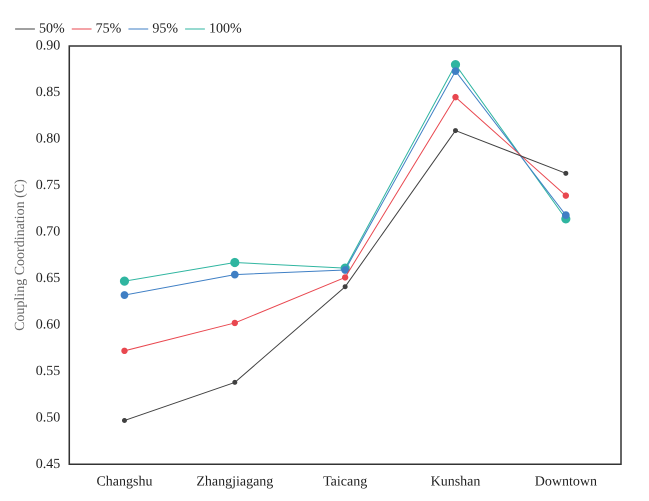 The width and height of the screenshot is (649, 501). What do you see at coordinates (345, 482) in the screenshot?
I see `x-tick-label: Taicang` at bounding box center [345, 482].